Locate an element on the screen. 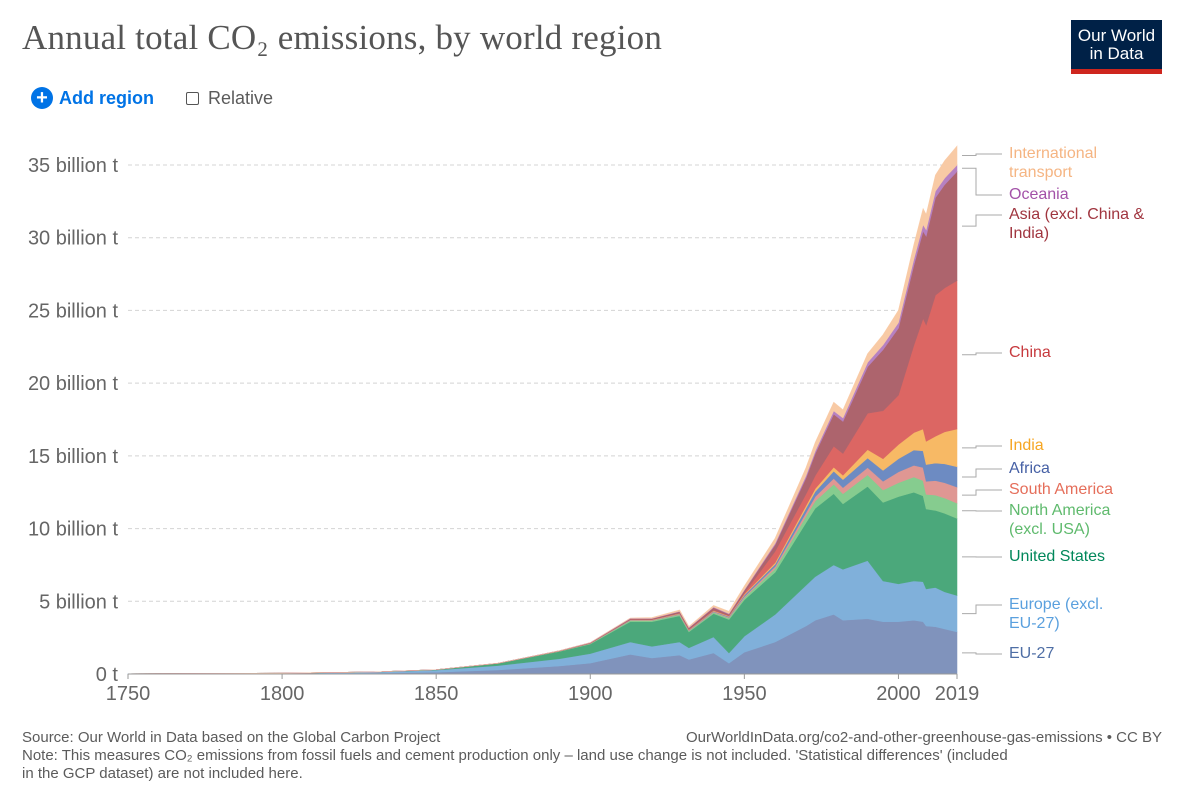  y-tick-label: 30 billion t is located at coordinates (73, 239).